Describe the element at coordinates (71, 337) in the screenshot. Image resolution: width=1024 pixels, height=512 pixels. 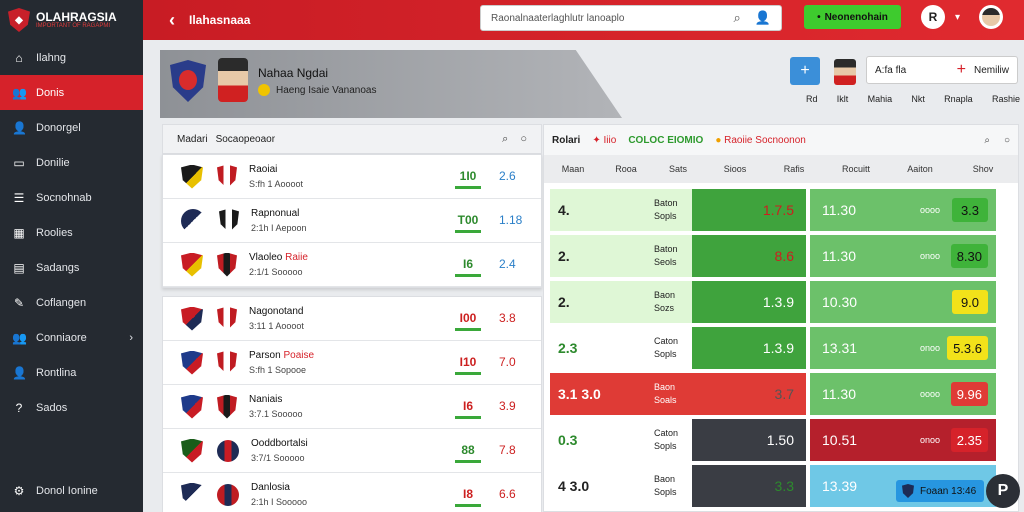
I see `sidebar-item: 👥 Conniaore ›` at that location.